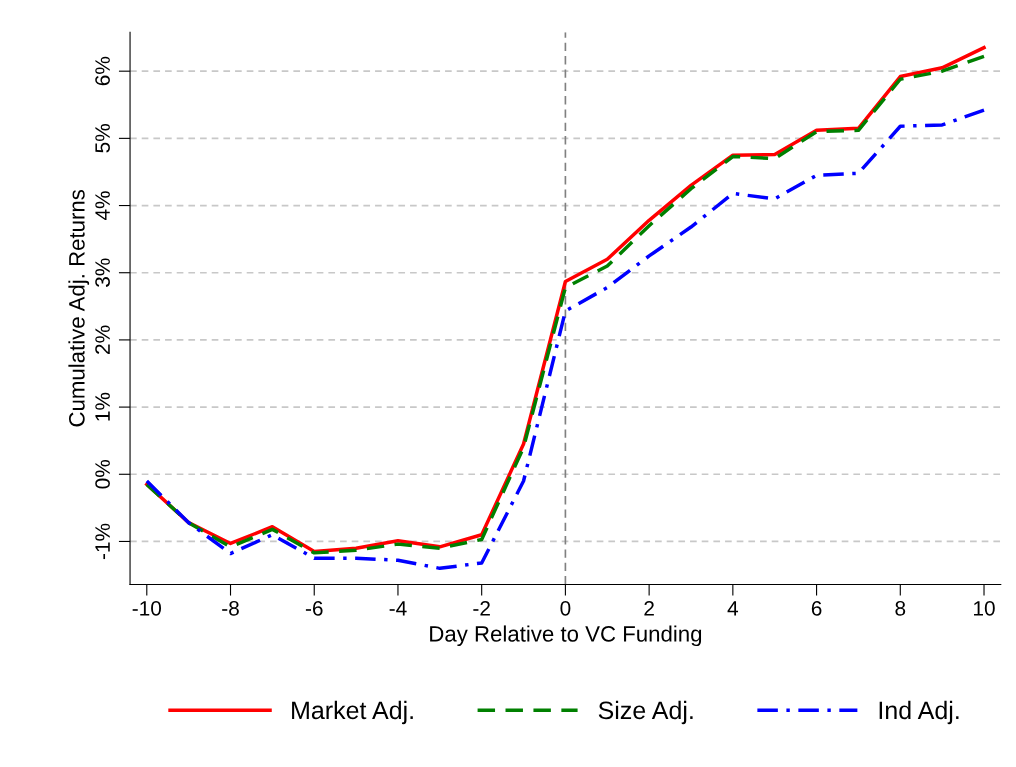 The height and width of the screenshot is (767, 1016). What do you see at coordinates (645, 712) in the screenshot?
I see `legend-label: Size Adj.` at bounding box center [645, 712].